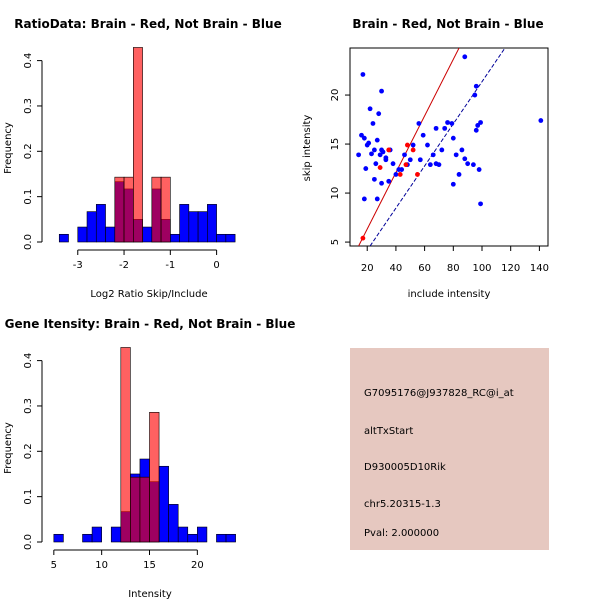 Image resolution: width=600 pixels, height=600 pixels. What do you see at coordinates (439, 393) in the screenshot?
I see `probe-id-text: G7095176@J937828_RC@i_at` at bounding box center [439, 393].